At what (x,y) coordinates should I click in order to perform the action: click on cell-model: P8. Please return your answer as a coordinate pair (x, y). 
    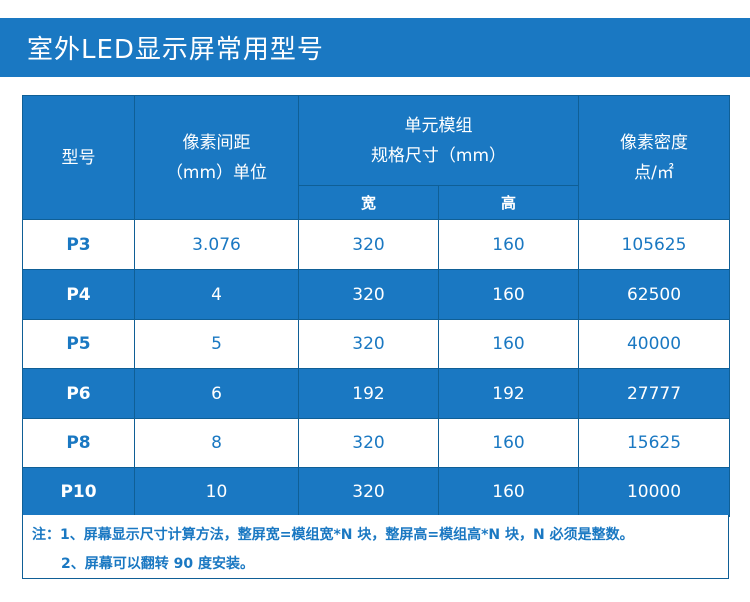
    Looking at the image, I should click on (78, 443).